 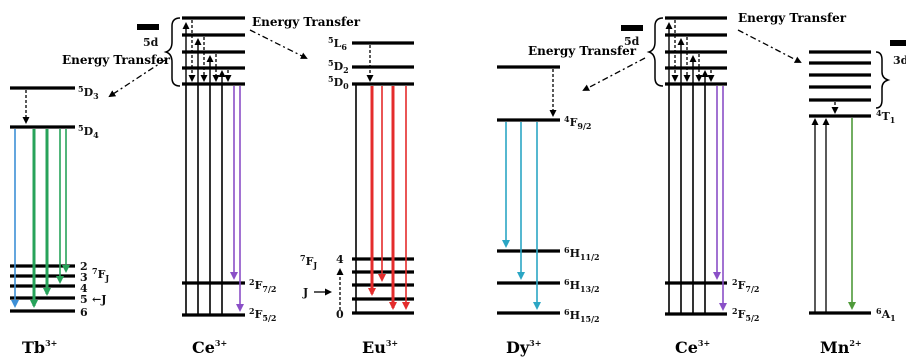 I want to click on ce1-5d-label: 5d, so click(x=151, y=42).